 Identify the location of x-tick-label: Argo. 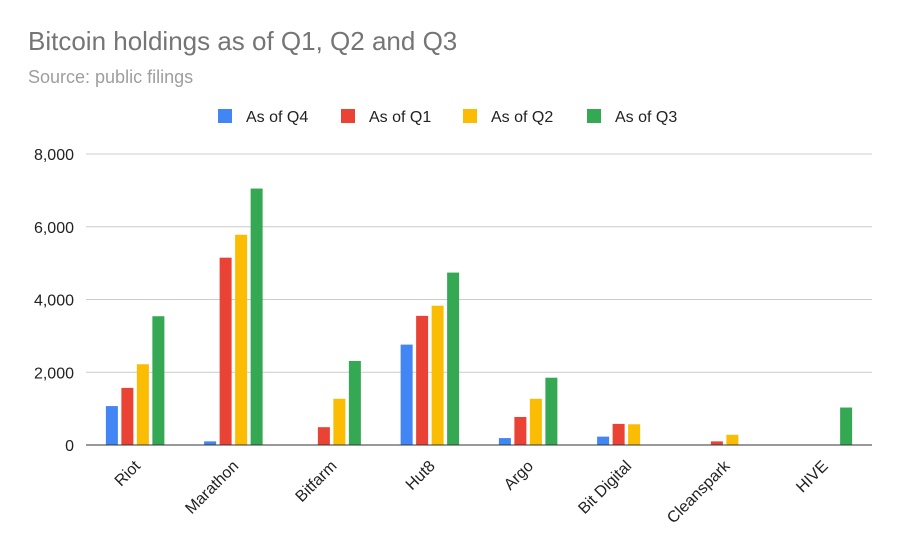
(519, 476).